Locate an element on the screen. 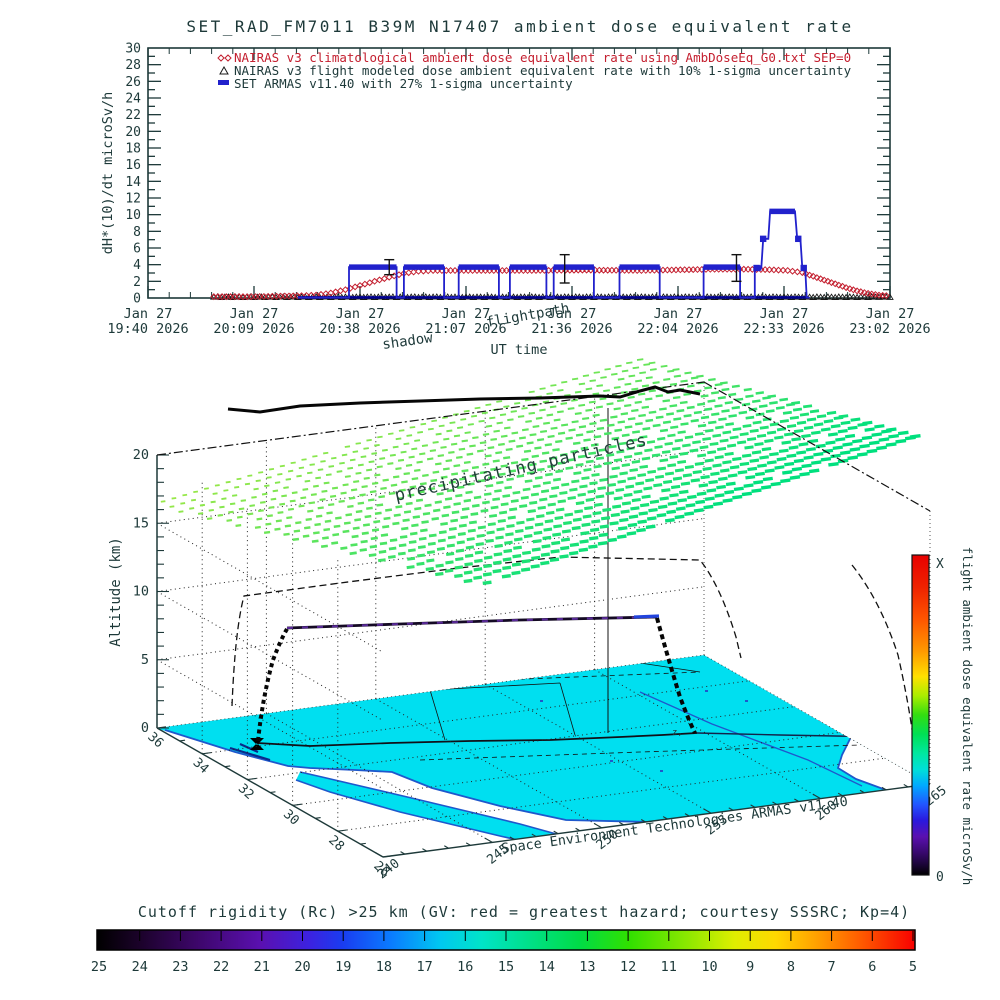 The width and height of the screenshot is (1000, 1000). floor-lat-gridline is located at coordinates (611, 794).